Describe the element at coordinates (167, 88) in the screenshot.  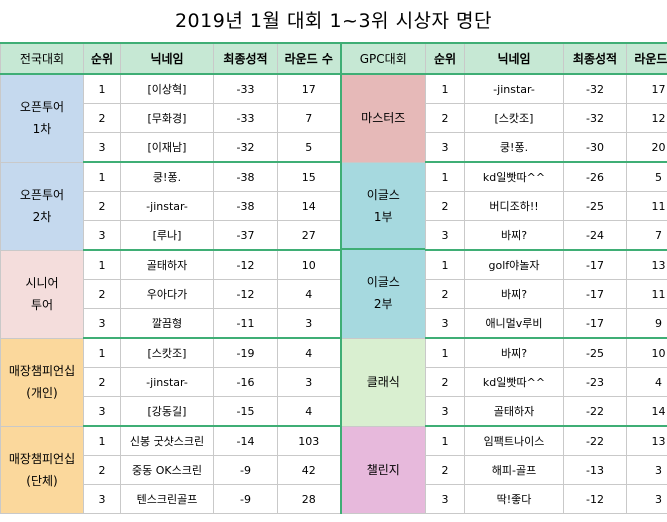
I see `nickname-cell: [이상혁]` at that location.